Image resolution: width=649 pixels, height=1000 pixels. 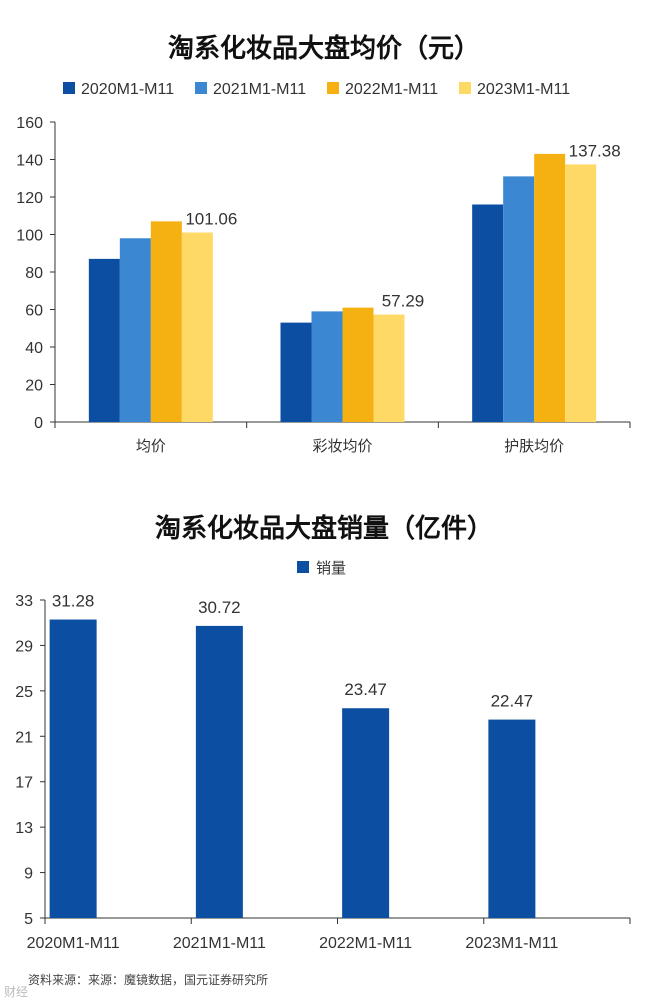 What do you see at coordinates (28, 919) in the screenshot?
I see `chart2-y-tick-label: 5` at bounding box center [28, 919].